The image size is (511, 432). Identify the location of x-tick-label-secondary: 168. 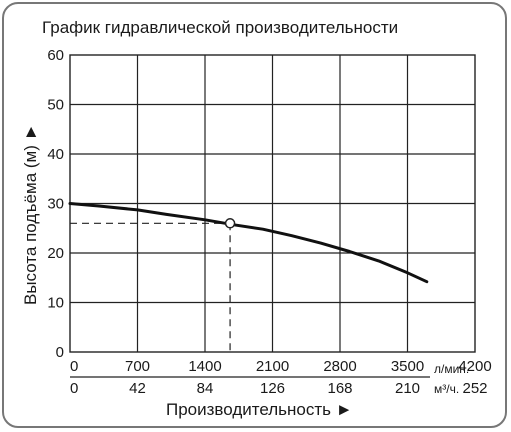
(339, 388).